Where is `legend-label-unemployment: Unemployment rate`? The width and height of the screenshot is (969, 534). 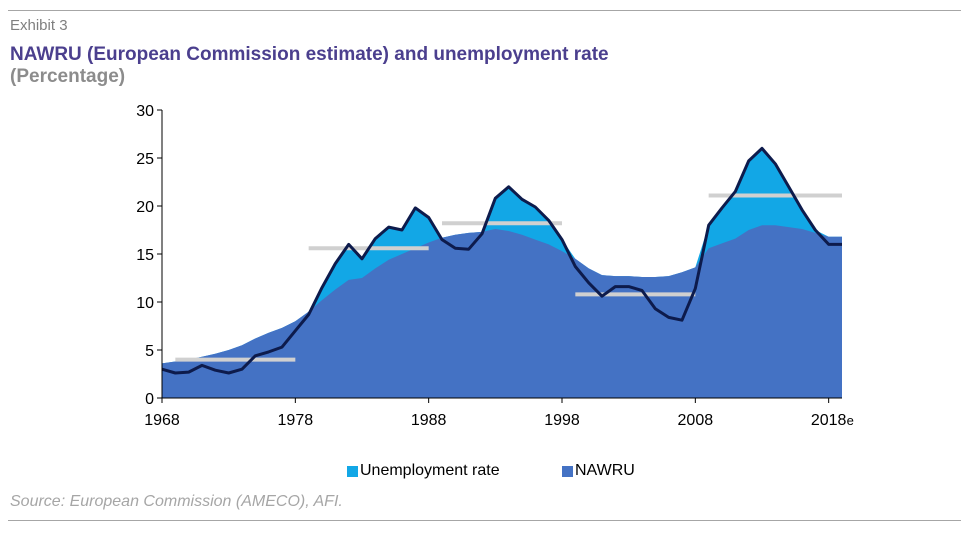
legend-label-unemployment: Unemployment rate is located at coordinates (430, 470).